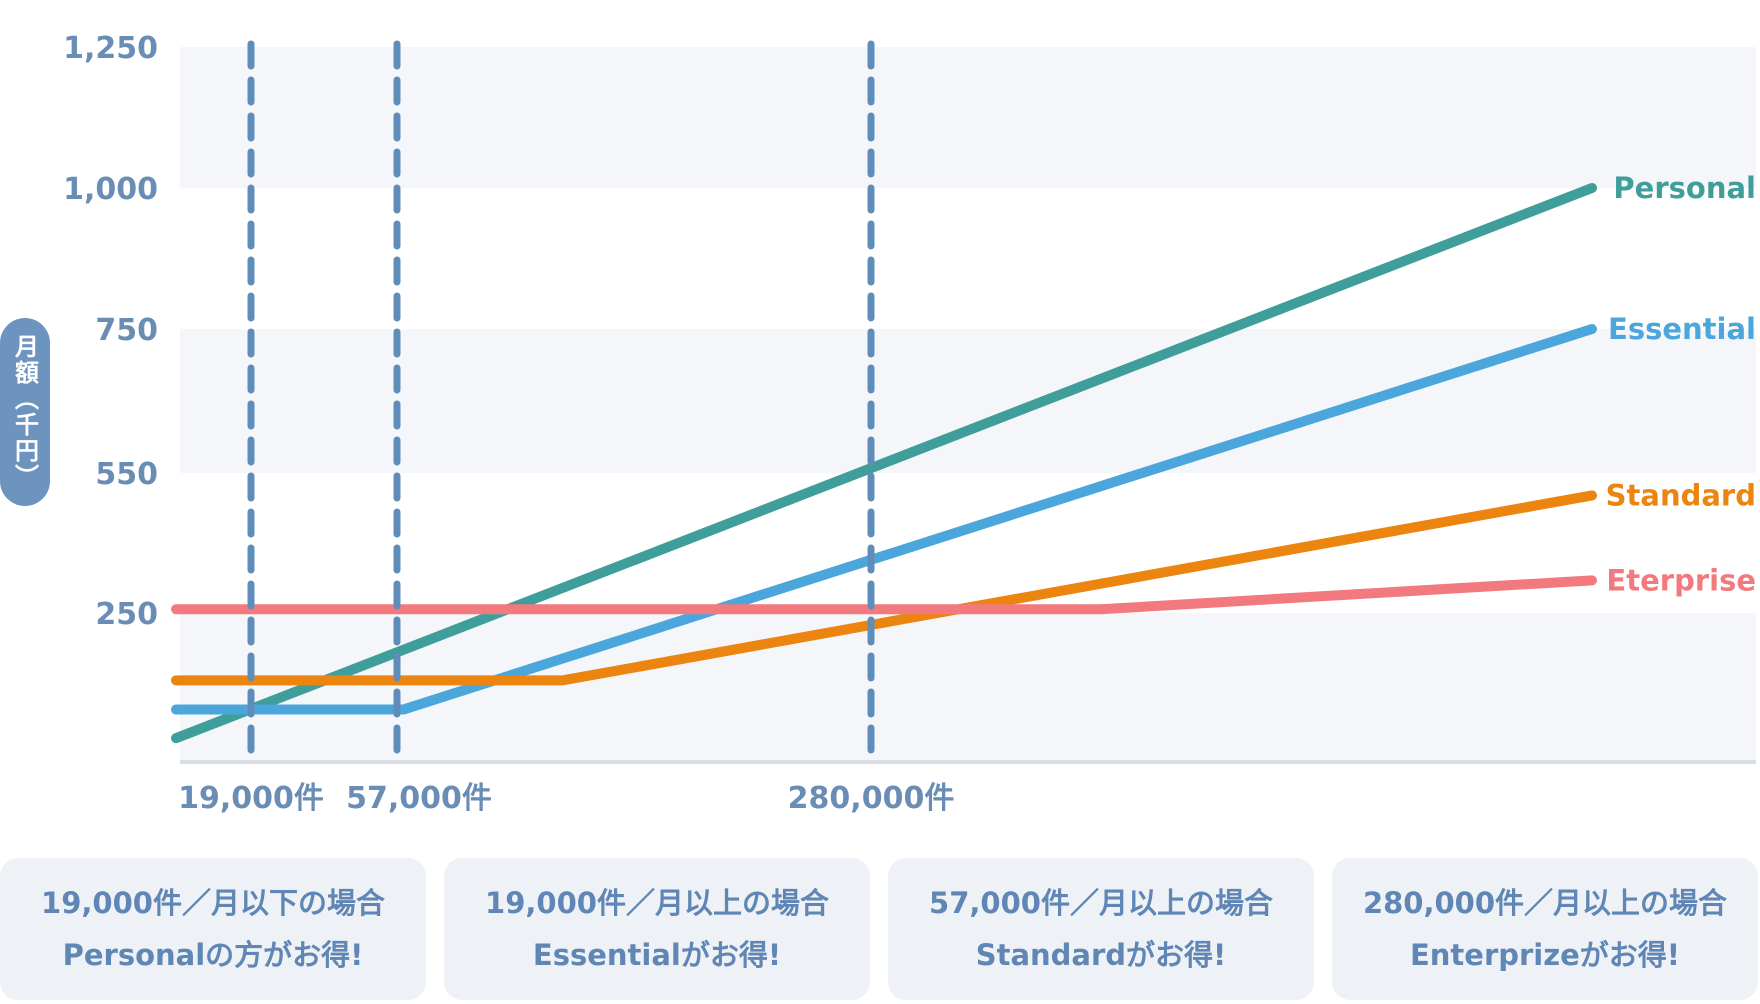  I want to click on info-card-line1: 280,000件／月以上の場合, so click(1545, 903).